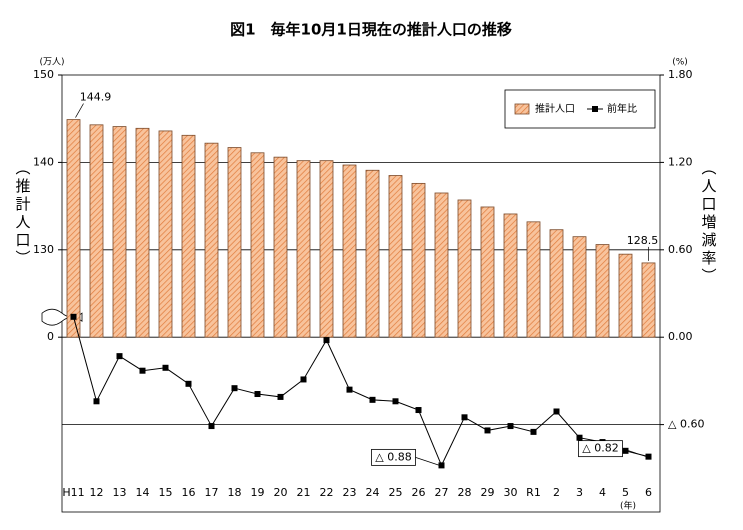  I want to click on y-unit: (万人), so click(51, 63).